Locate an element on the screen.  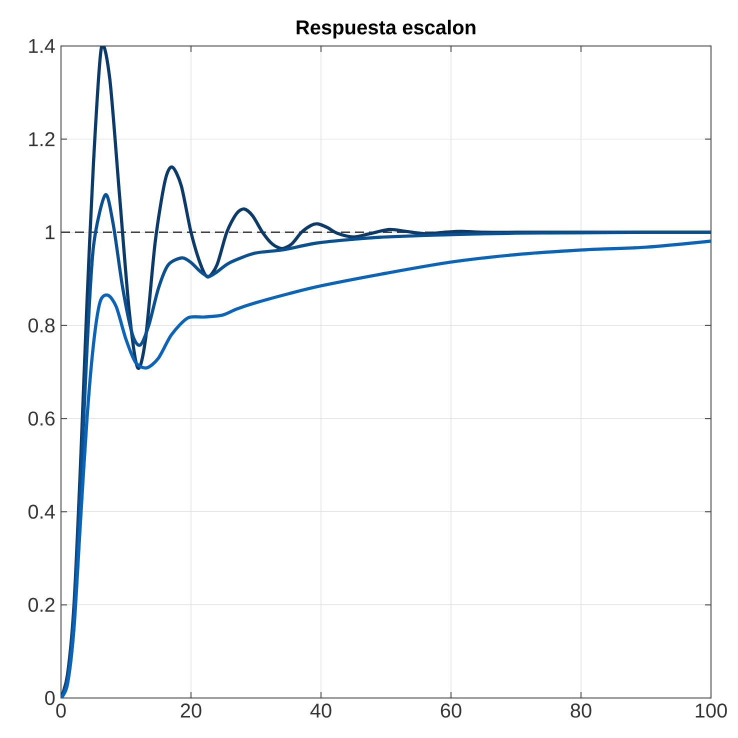
y-tick-label: 1.4 is located at coordinates (42, 46).